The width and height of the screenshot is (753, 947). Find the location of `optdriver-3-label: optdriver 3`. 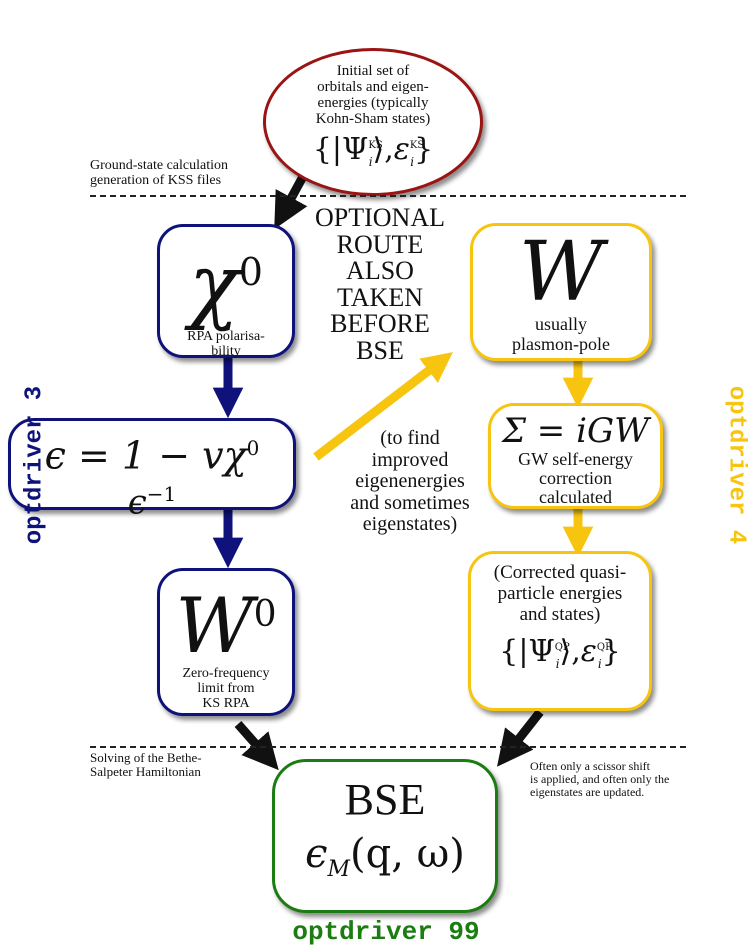

optdriver-3-label: optdriver 3 is located at coordinates (35, 465).